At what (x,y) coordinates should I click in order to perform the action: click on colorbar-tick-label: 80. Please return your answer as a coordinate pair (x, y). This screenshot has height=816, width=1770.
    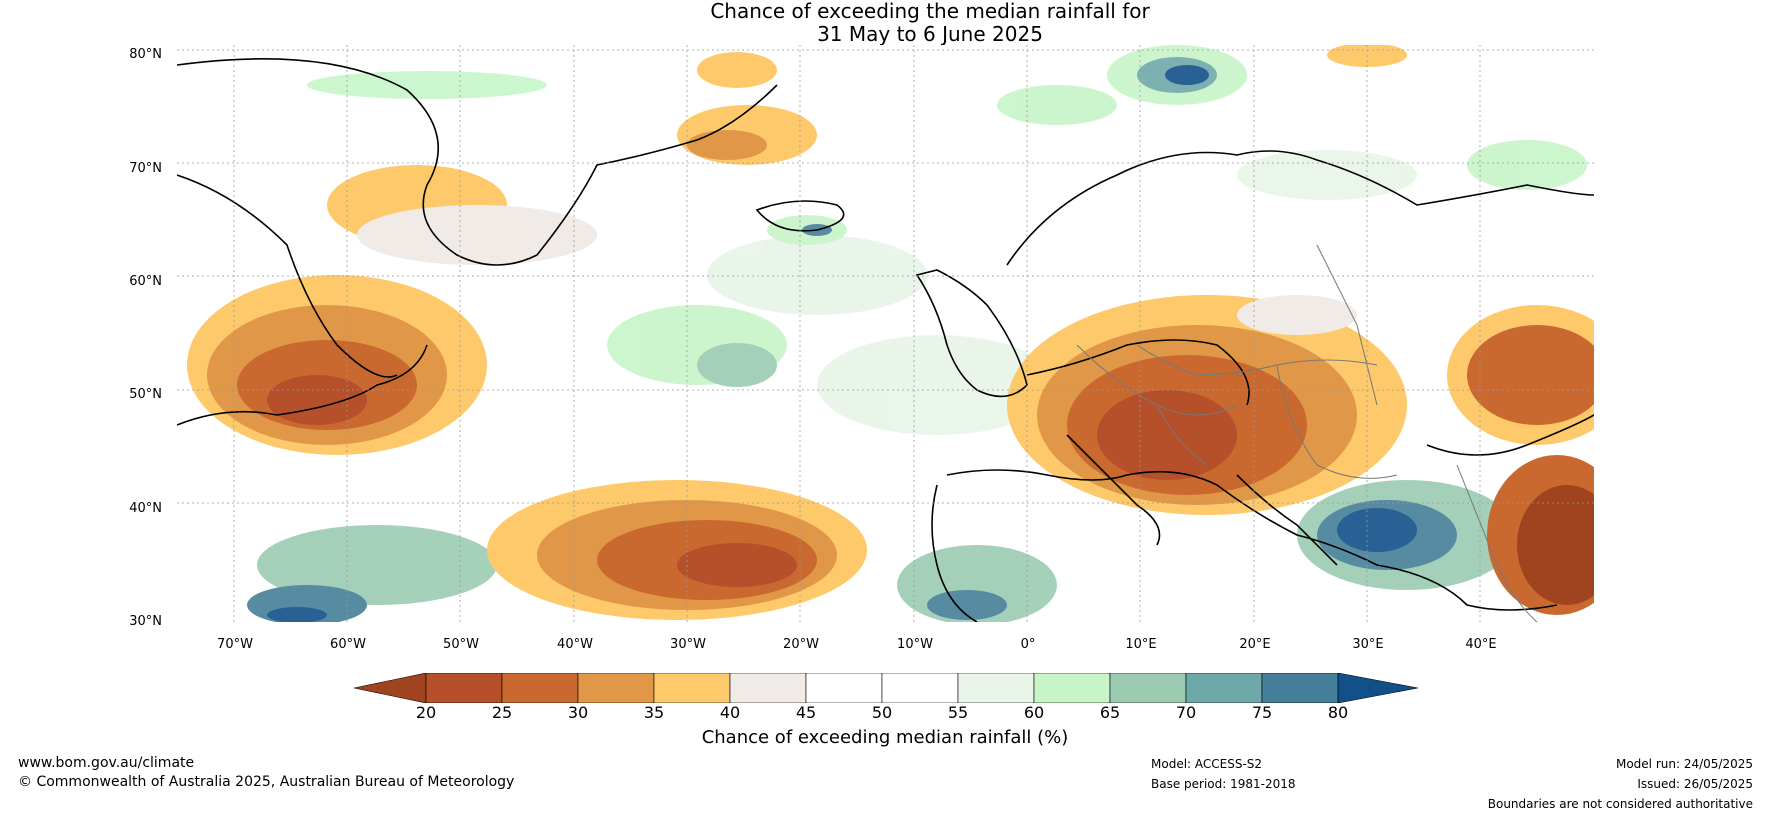
    Looking at the image, I should click on (1338, 712).